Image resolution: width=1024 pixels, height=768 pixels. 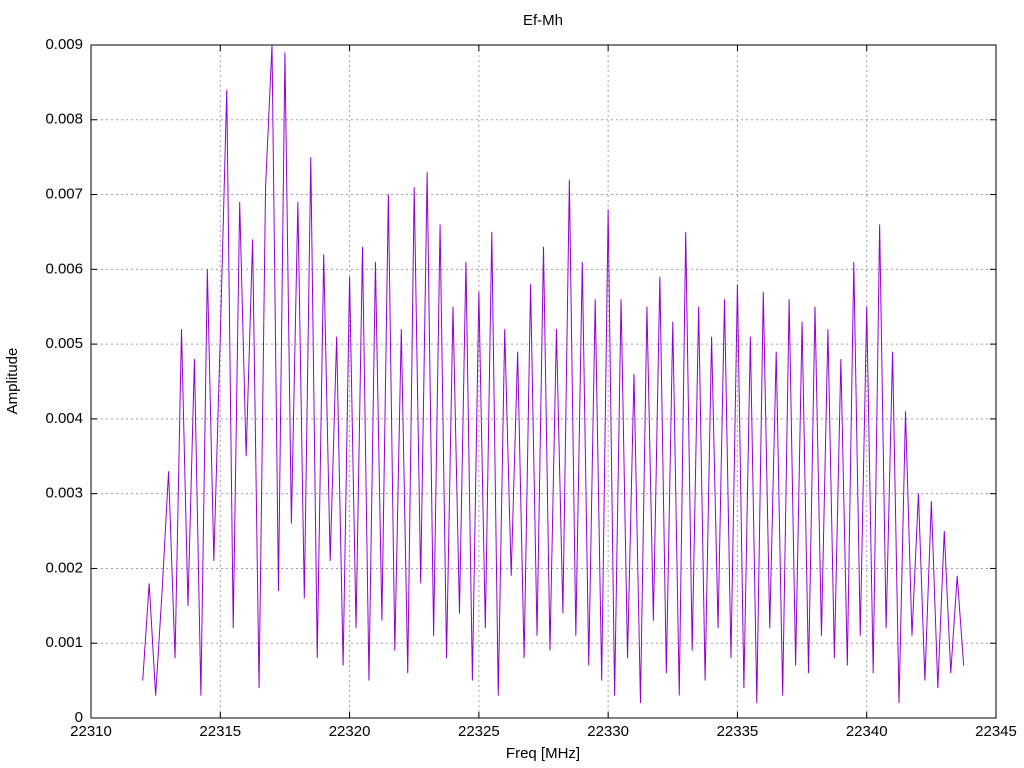 I want to click on y-tick-label: 0, so click(x=79, y=717).